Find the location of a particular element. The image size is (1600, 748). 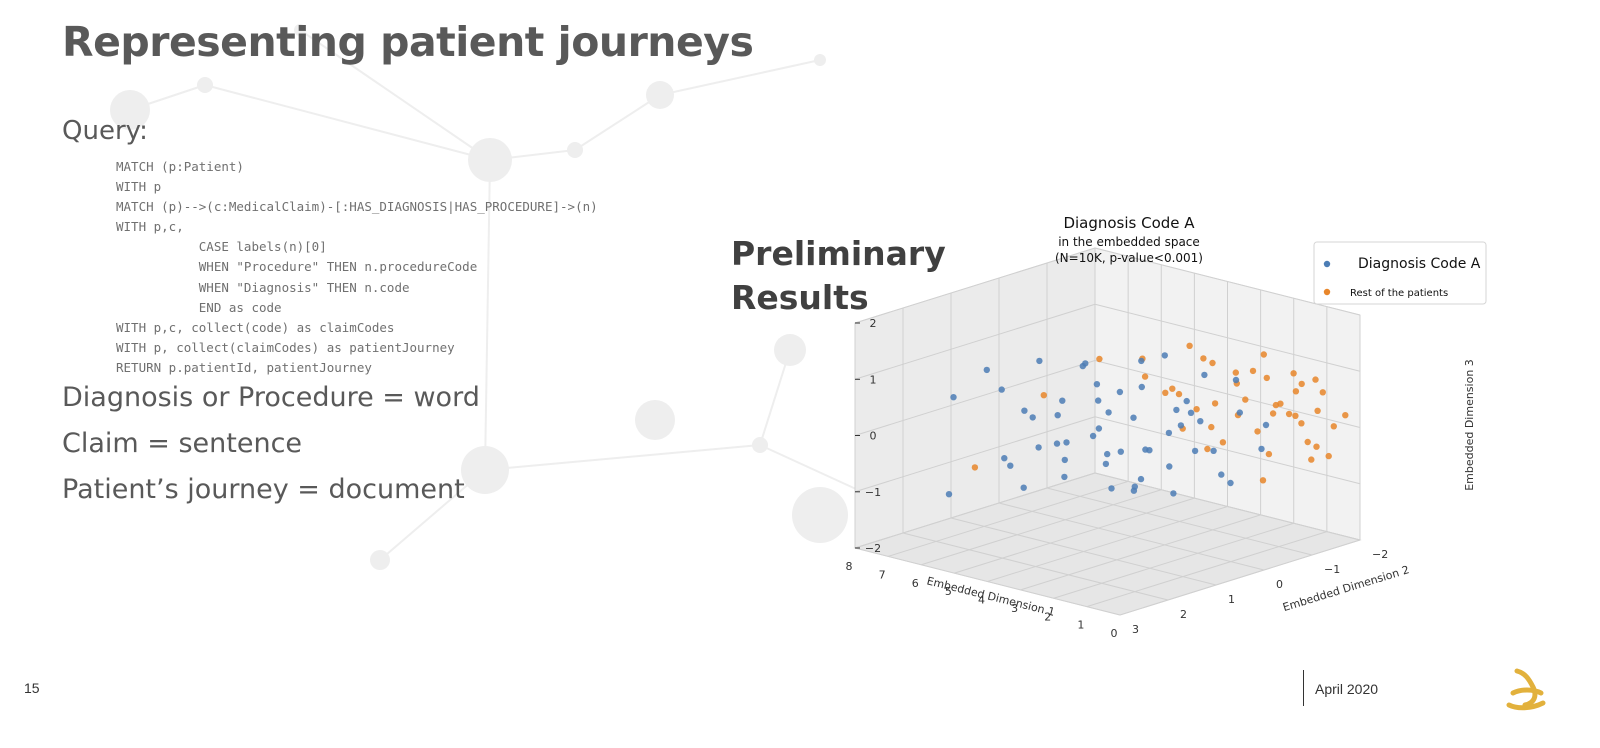

chart-subtitle: in the embedded space is located at coordinates (1129, 242).